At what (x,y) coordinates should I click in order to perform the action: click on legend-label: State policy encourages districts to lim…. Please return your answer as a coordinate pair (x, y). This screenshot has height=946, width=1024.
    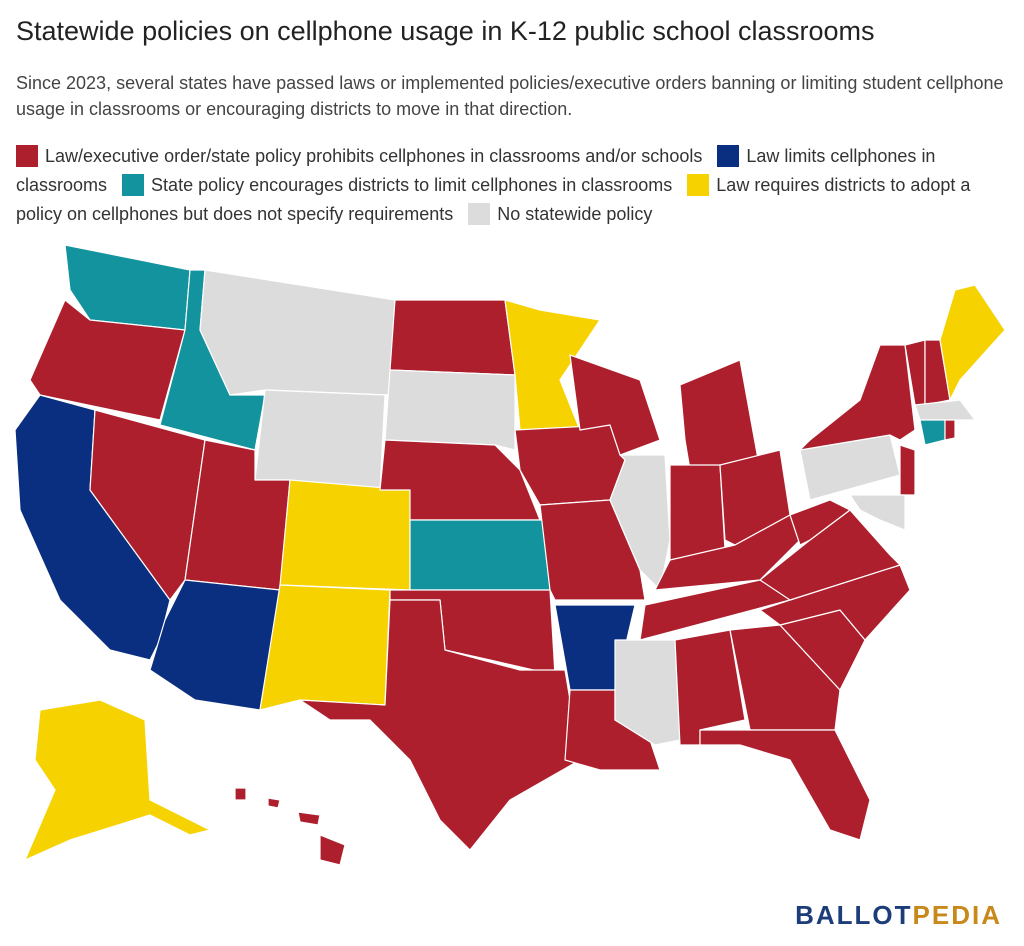
    Looking at the image, I should click on (412, 185).